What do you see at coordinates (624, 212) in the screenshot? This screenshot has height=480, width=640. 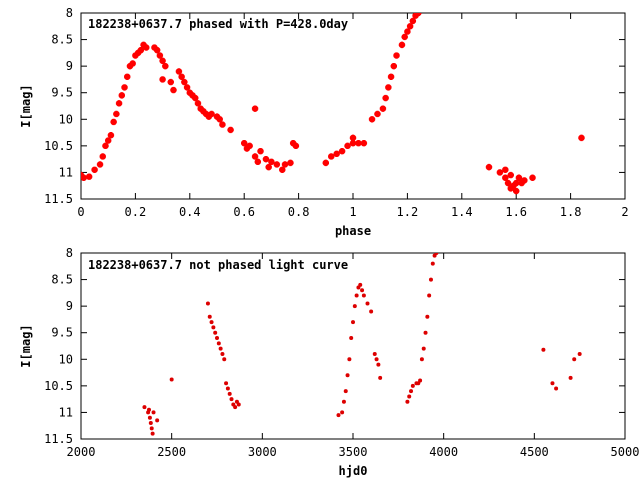 I see `x-tick-label: 2` at bounding box center [624, 212].